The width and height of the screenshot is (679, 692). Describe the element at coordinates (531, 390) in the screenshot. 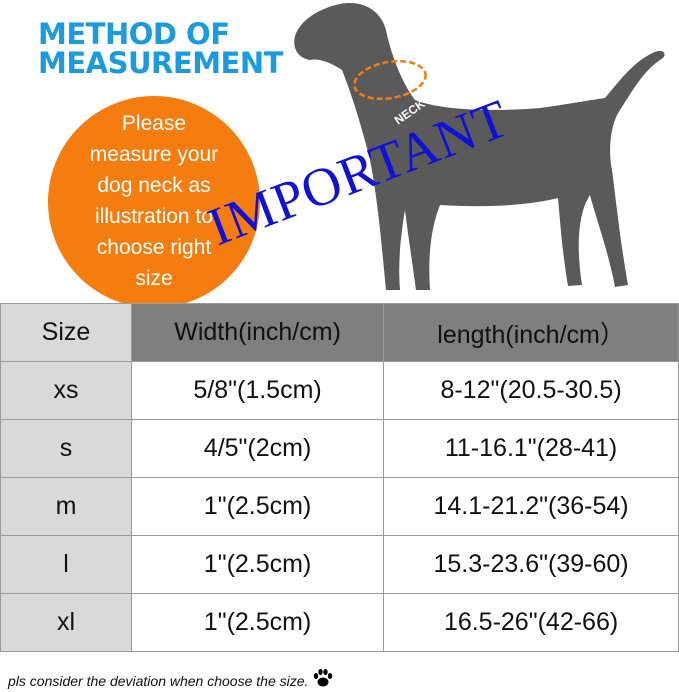

I see `cell-length: 8-12"(20.5-30.5)` at that location.